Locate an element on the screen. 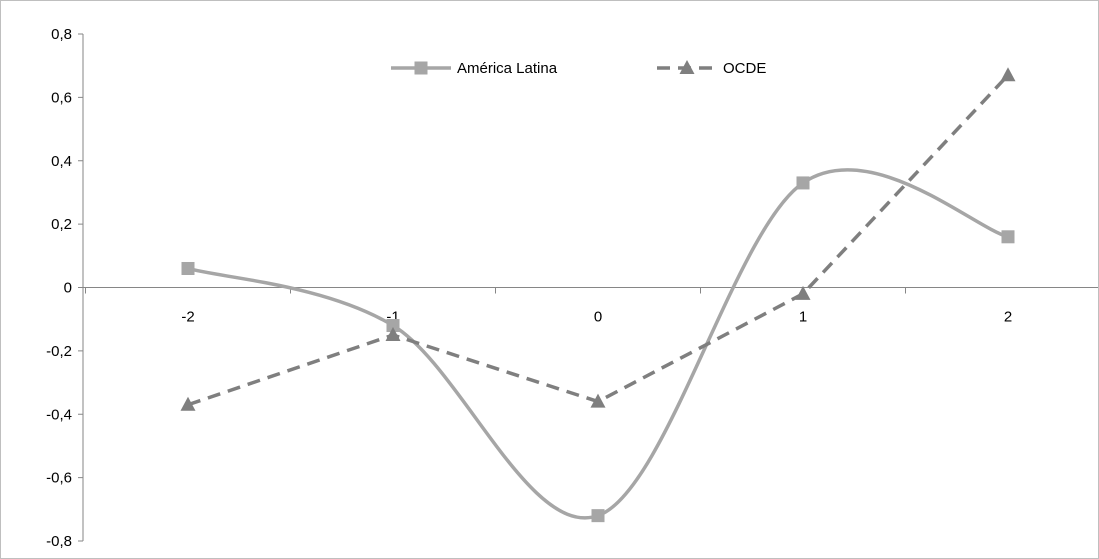  x-tick-label: 1 is located at coordinates (803, 317).